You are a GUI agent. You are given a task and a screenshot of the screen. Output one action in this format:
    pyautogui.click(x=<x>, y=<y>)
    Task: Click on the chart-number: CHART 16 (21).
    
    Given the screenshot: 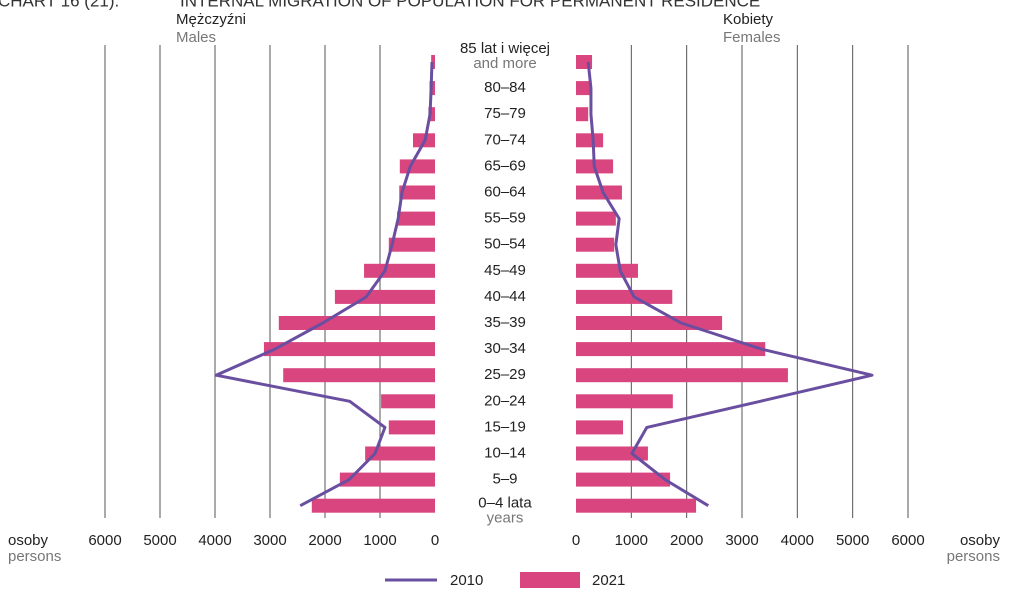 What is the action you would take?
    pyautogui.click(x=59, y=5)
    